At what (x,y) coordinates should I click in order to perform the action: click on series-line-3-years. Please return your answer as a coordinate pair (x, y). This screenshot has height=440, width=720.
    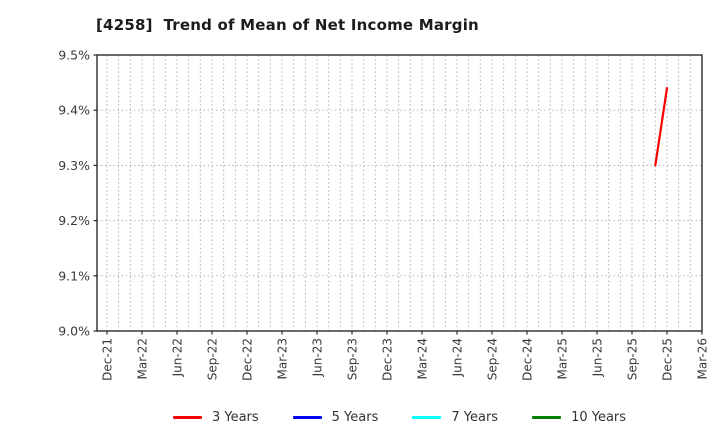
    Looking at the image, I should click on (661, 126).